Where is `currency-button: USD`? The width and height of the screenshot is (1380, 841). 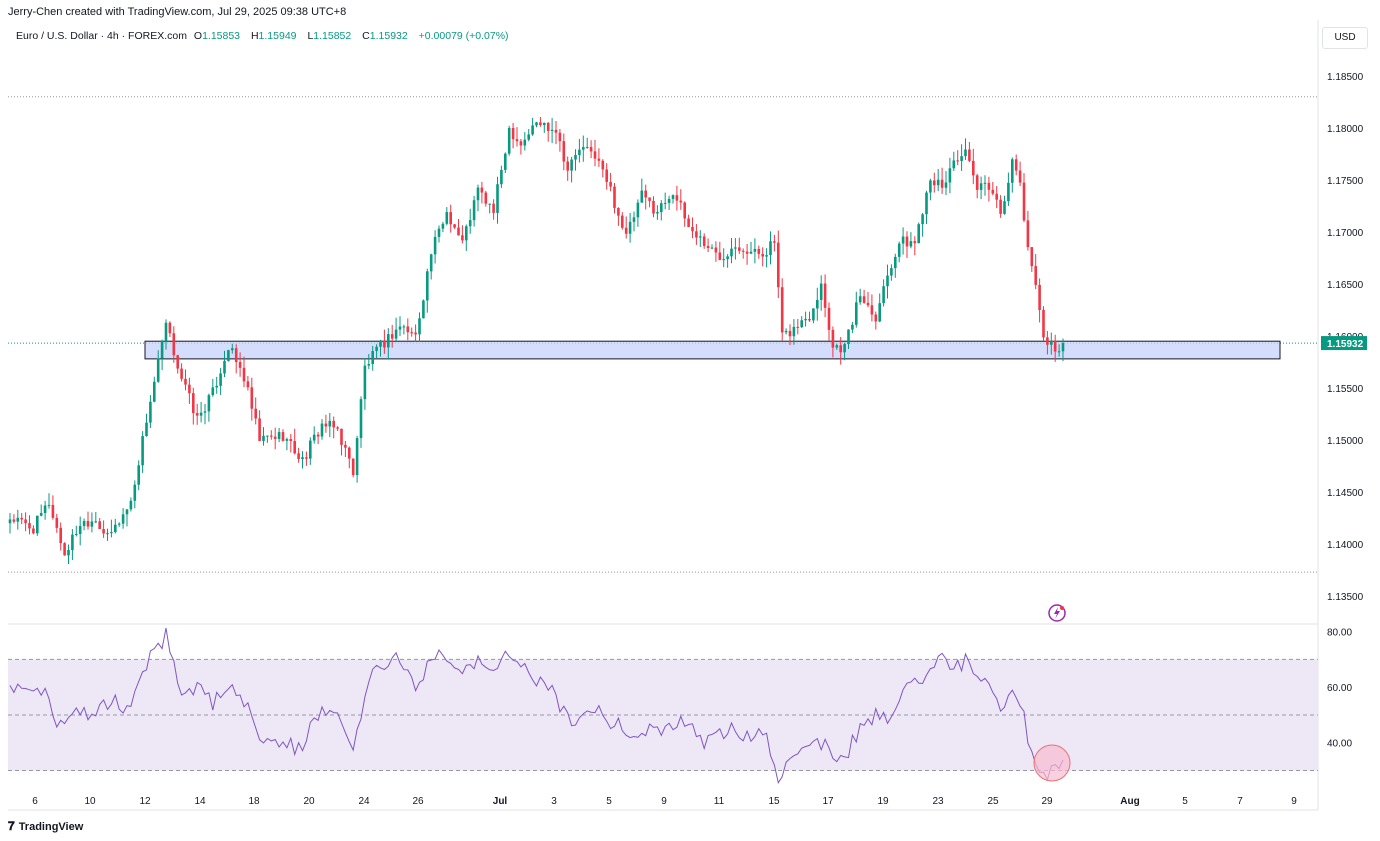 currency-button: USD is located at coordinates (1345, 38).